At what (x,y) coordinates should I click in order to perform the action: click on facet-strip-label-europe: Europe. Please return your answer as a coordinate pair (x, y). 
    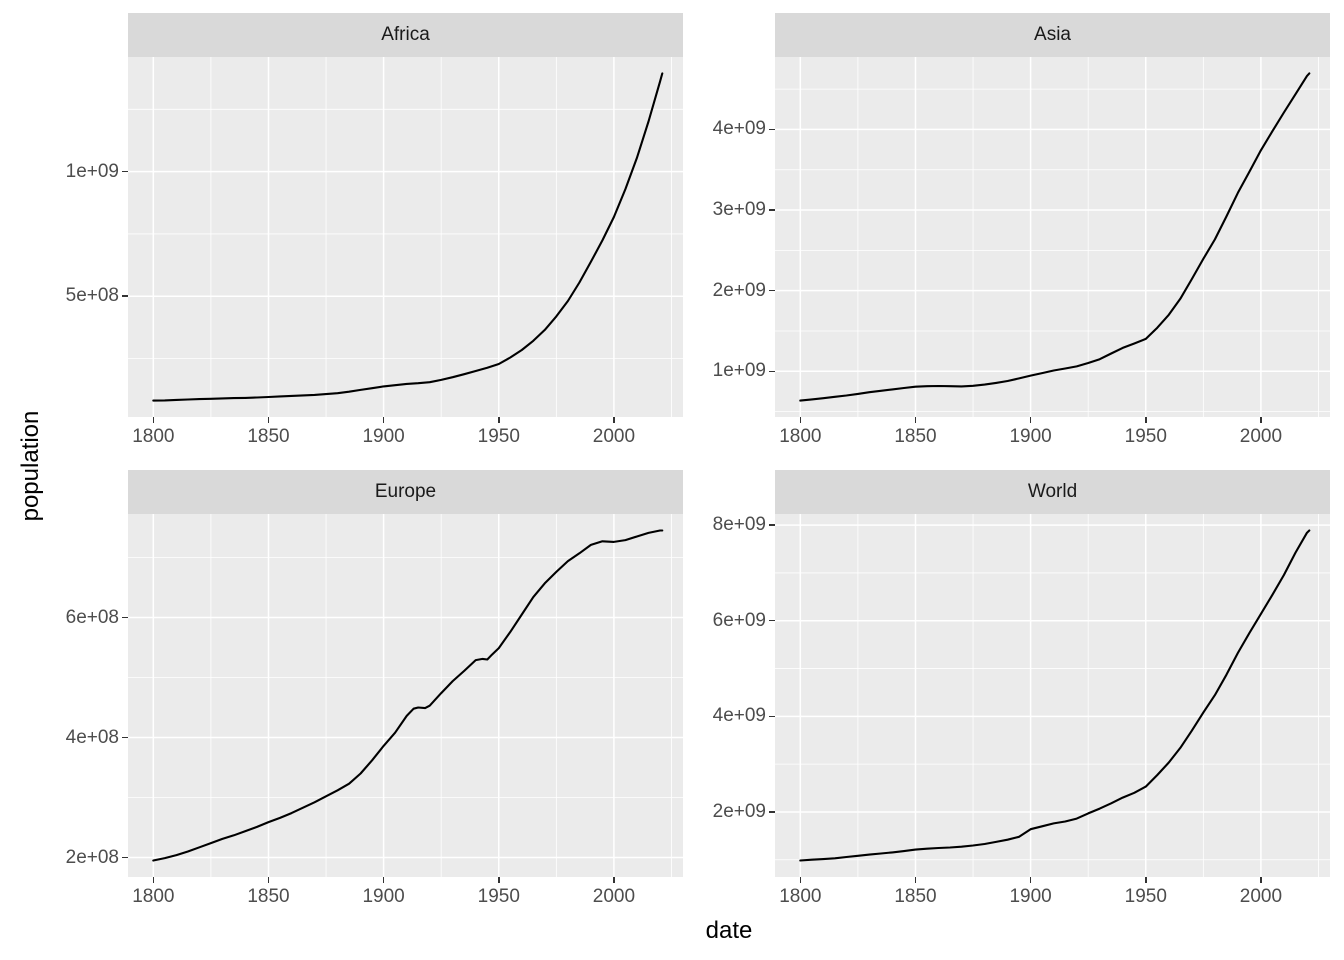
    Looking at the image, I should click on (405, 491).